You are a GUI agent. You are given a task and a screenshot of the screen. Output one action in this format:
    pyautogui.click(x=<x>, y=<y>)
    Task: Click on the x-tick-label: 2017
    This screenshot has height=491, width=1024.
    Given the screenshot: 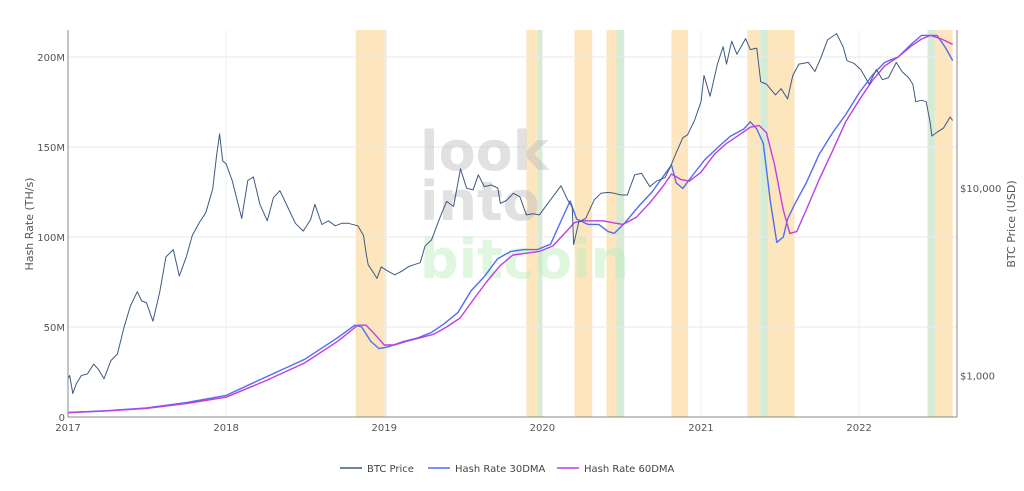 What is the action you would take?
    pyautogui.click(x=67, y=428)
    